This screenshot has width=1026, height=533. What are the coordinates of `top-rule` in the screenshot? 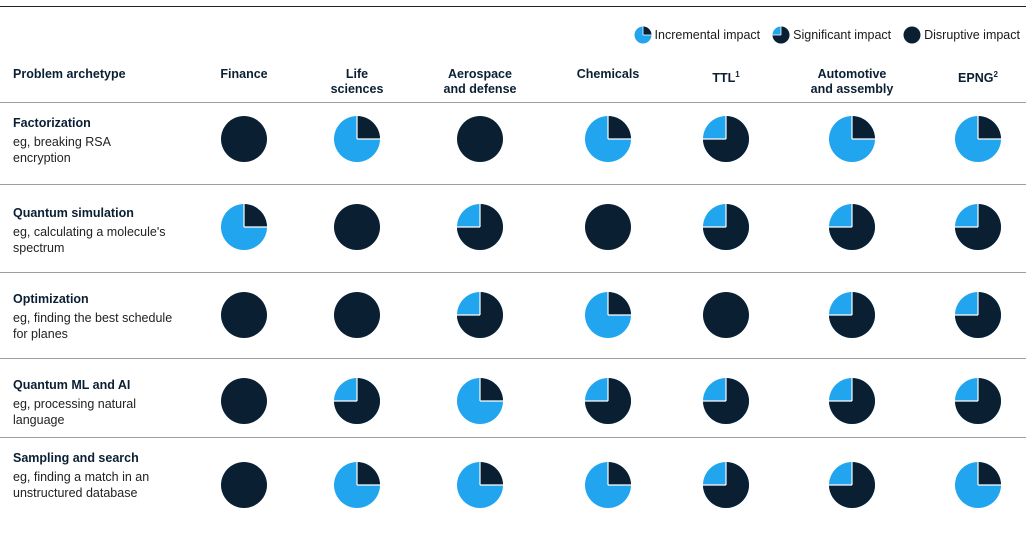 It's located at (513, 6).